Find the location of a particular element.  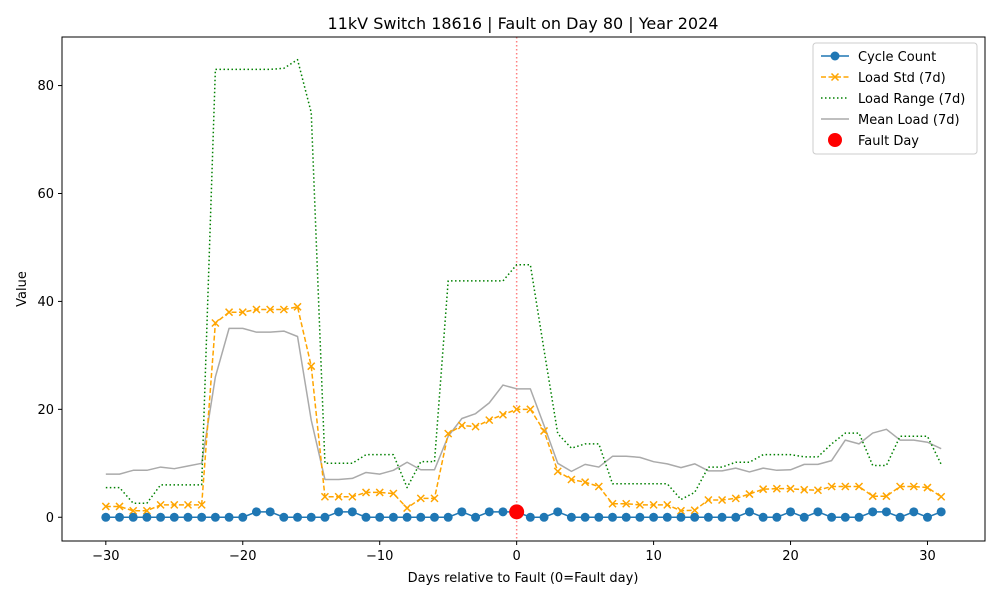

legend-marker-cycle-count is located at coordinates (835, 56).